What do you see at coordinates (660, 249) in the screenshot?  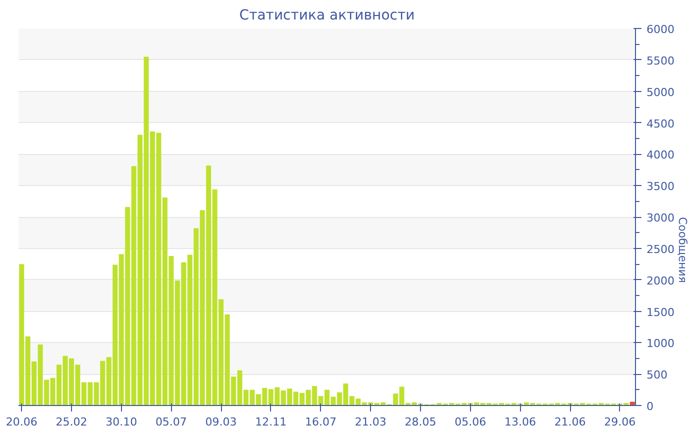 I see `y-tick-label: 2500` at bounding box center [660, 249].